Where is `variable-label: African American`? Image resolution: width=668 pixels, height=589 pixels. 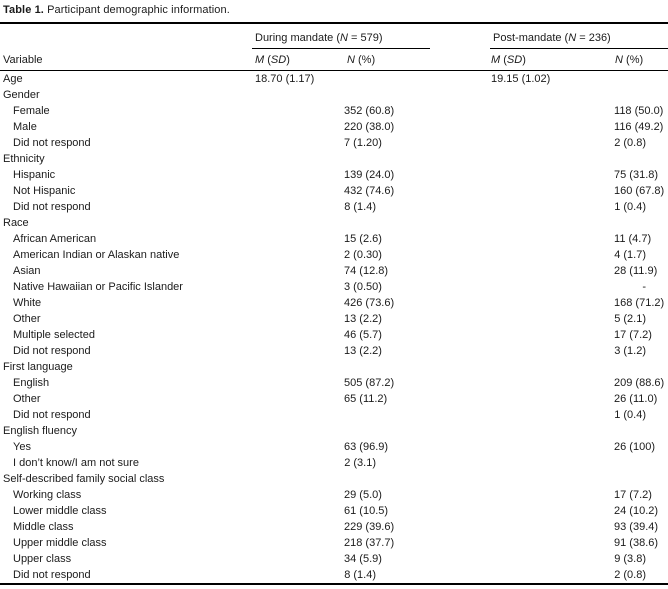
variable-label: African American is located at coordinates (55, 238).